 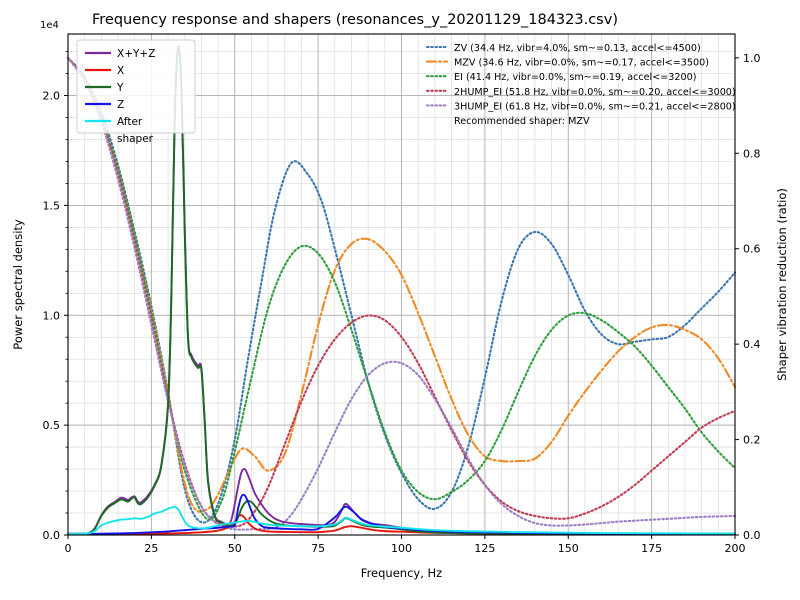 I want to click on y2-tick-label: 0.0, so click(x=752, y=535).